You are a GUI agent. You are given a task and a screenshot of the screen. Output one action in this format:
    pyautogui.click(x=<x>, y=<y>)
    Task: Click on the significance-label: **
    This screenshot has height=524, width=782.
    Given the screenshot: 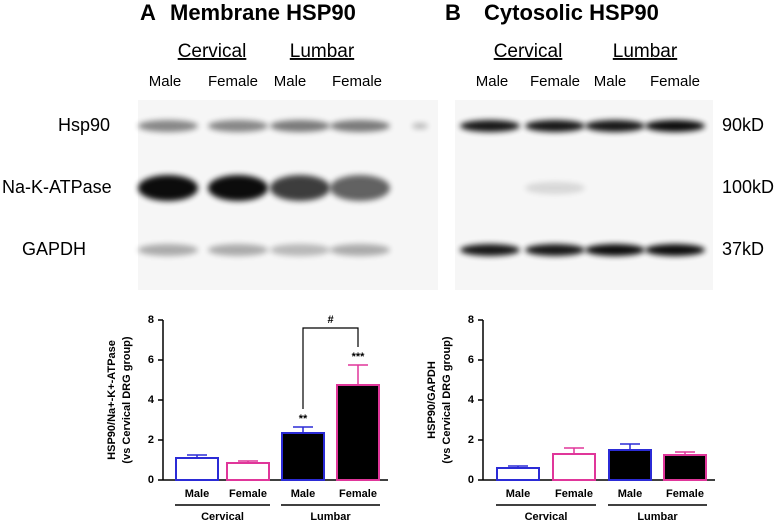 What is the action you would take?
    pyautogui.click(x=303, y=419)
    